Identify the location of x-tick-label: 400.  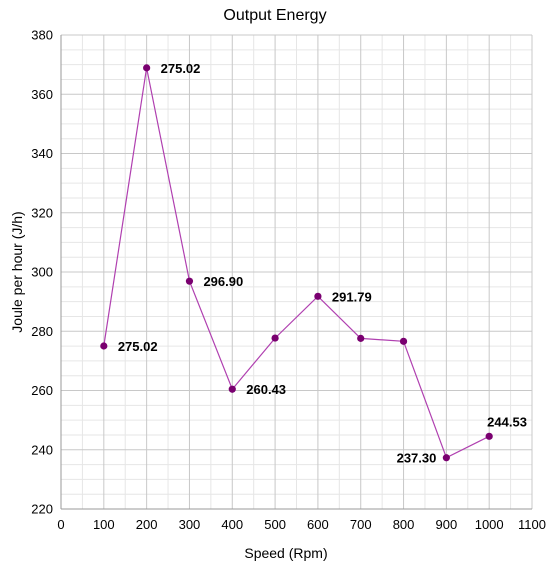
(232, 524).